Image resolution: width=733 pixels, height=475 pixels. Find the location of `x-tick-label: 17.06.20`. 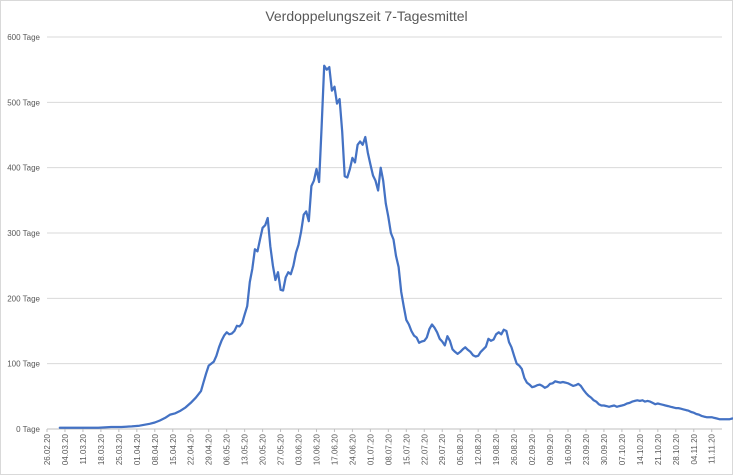

x-tick-label: 17.06.20 is located at coordinates (334, 449).